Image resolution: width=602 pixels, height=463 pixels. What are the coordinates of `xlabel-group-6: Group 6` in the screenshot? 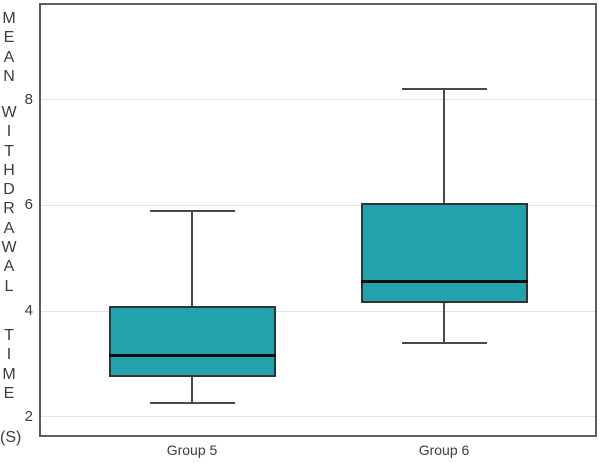 It's located at (444, 450).